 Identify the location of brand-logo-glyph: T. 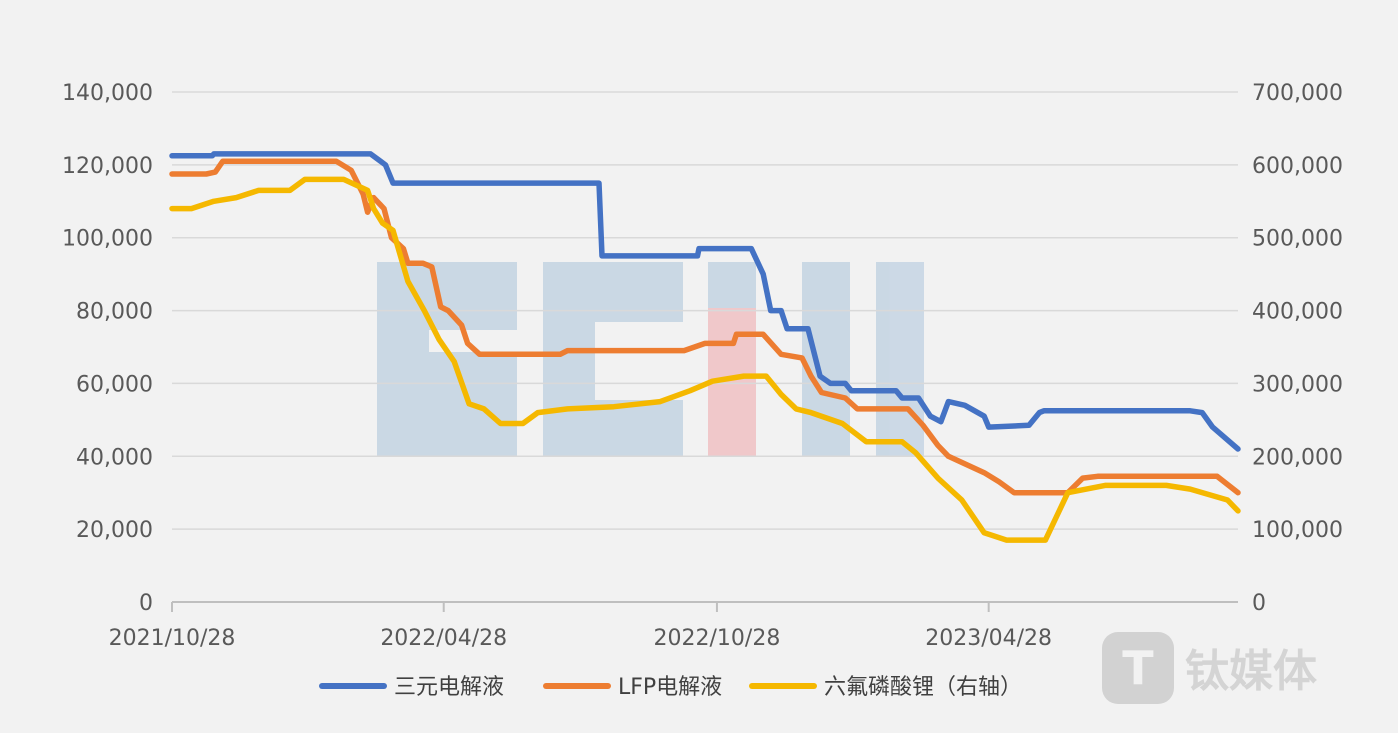
(1138, 668).